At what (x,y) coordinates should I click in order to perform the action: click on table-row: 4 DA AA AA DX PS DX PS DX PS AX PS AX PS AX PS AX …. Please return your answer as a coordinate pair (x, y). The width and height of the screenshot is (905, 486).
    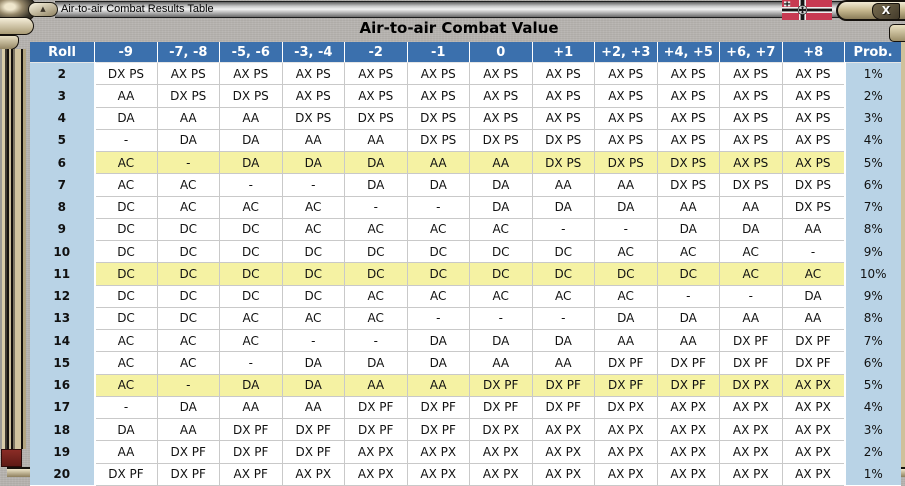
    Looking at the image, I should click on (465, 118).